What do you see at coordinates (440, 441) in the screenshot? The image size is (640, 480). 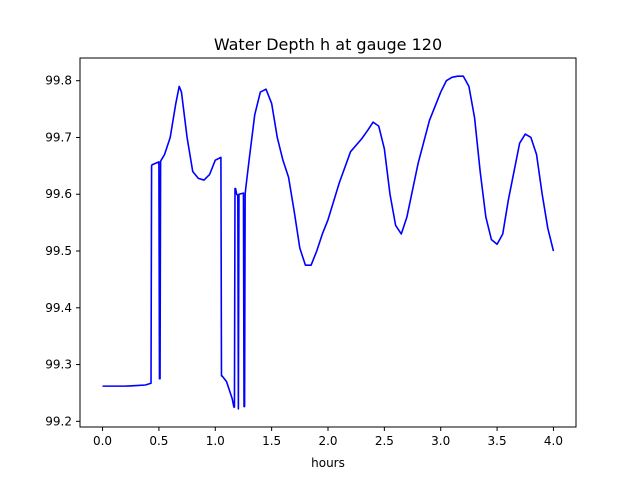 I see `x-tick-label: 3.0` at bounding box center [440, 441].